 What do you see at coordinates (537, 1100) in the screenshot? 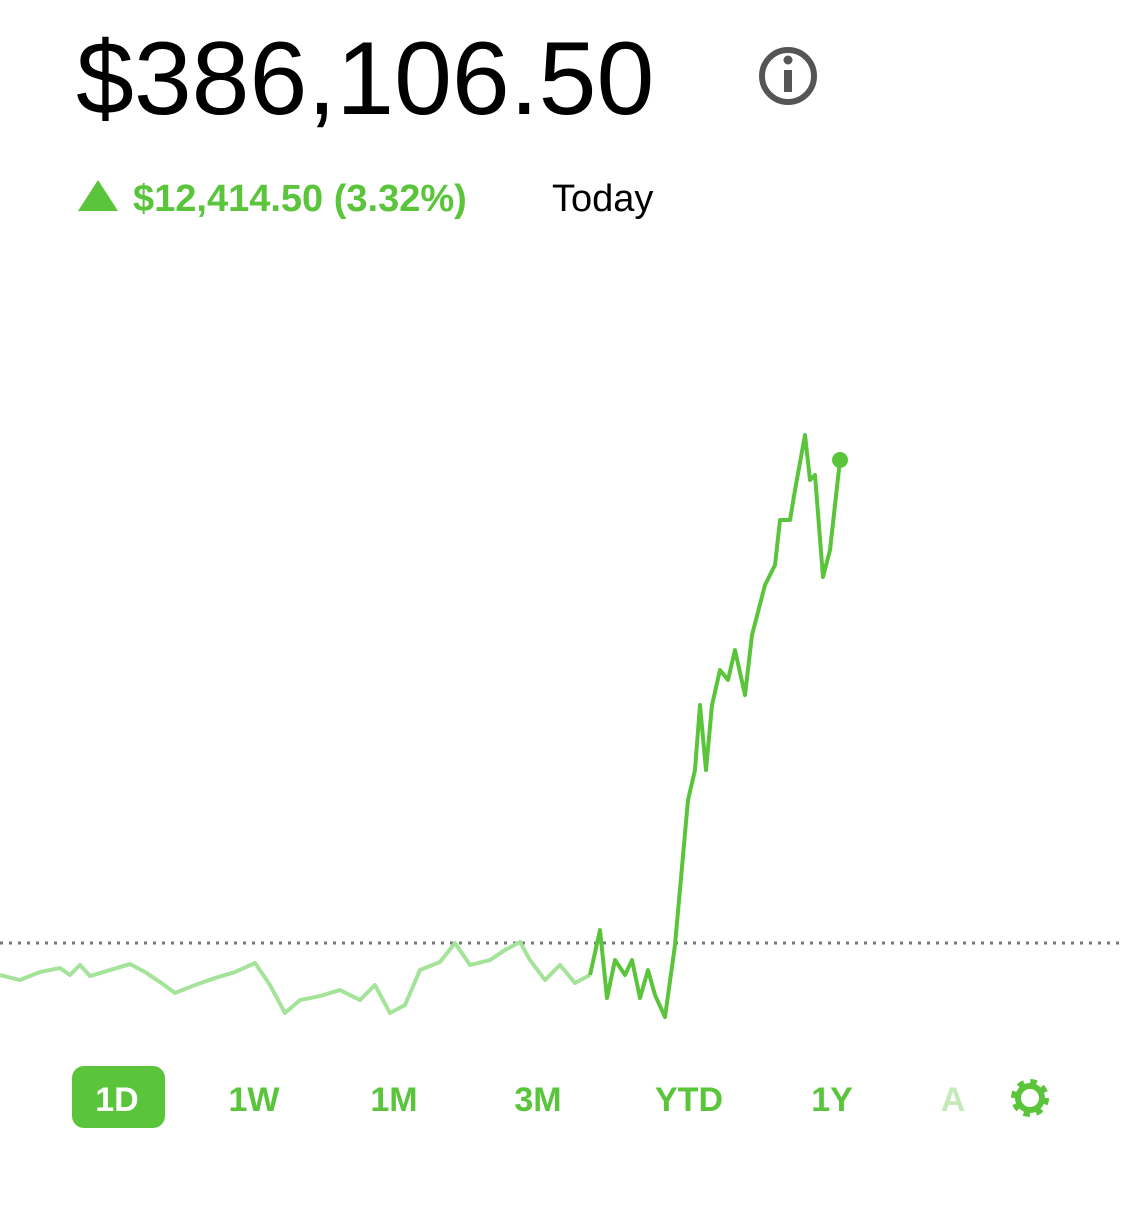
I see `tab: 3M` at bounding box center [537, 1100].